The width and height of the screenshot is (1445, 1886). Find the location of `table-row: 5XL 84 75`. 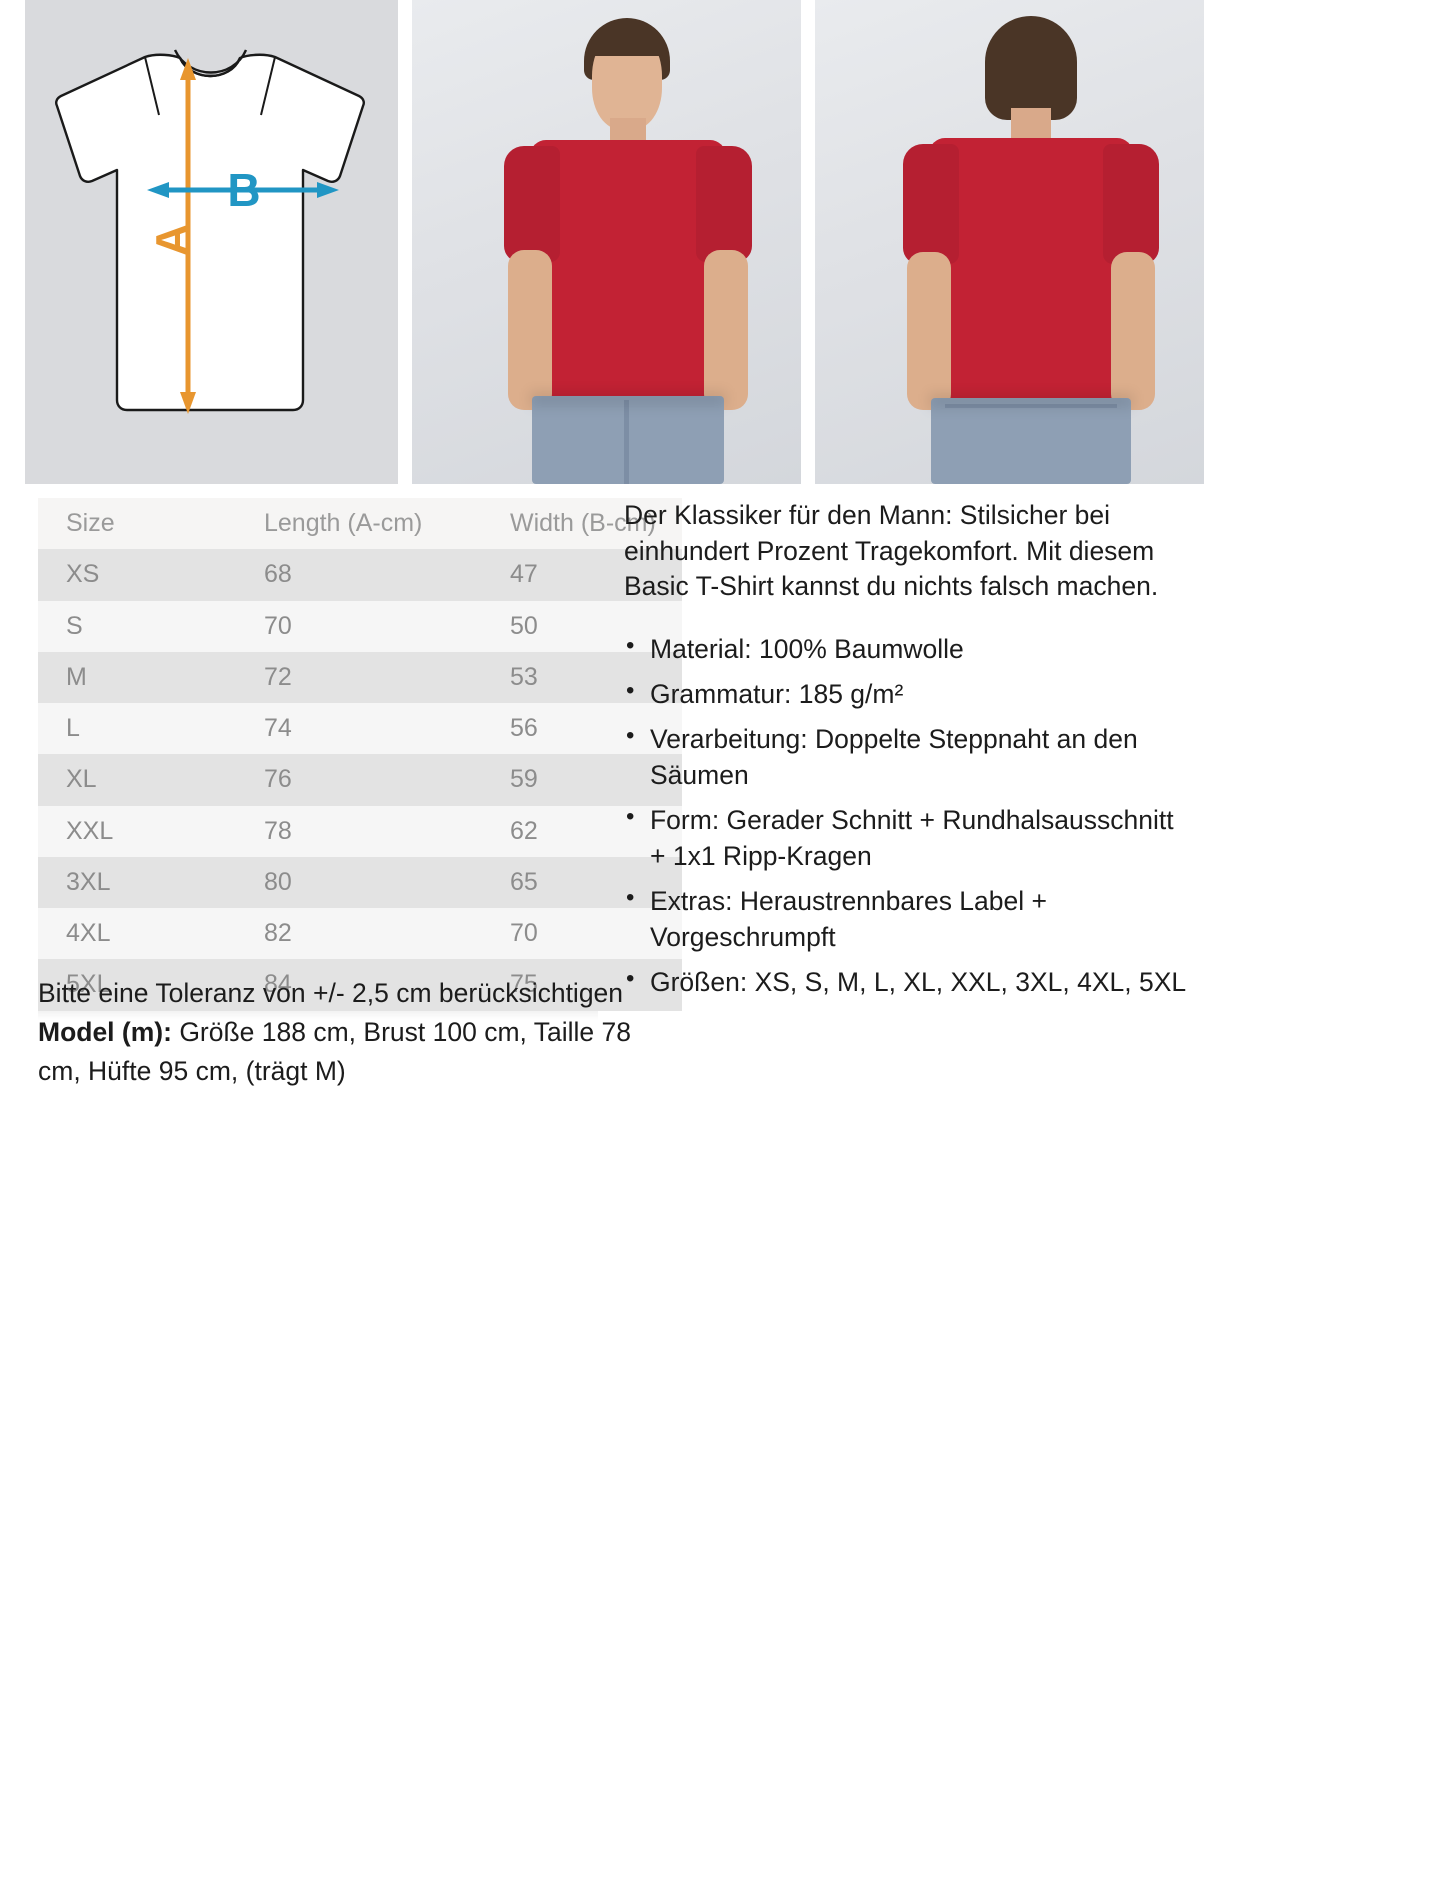

table-row: 5XL 84 75 is located at coordinates (360, 985).